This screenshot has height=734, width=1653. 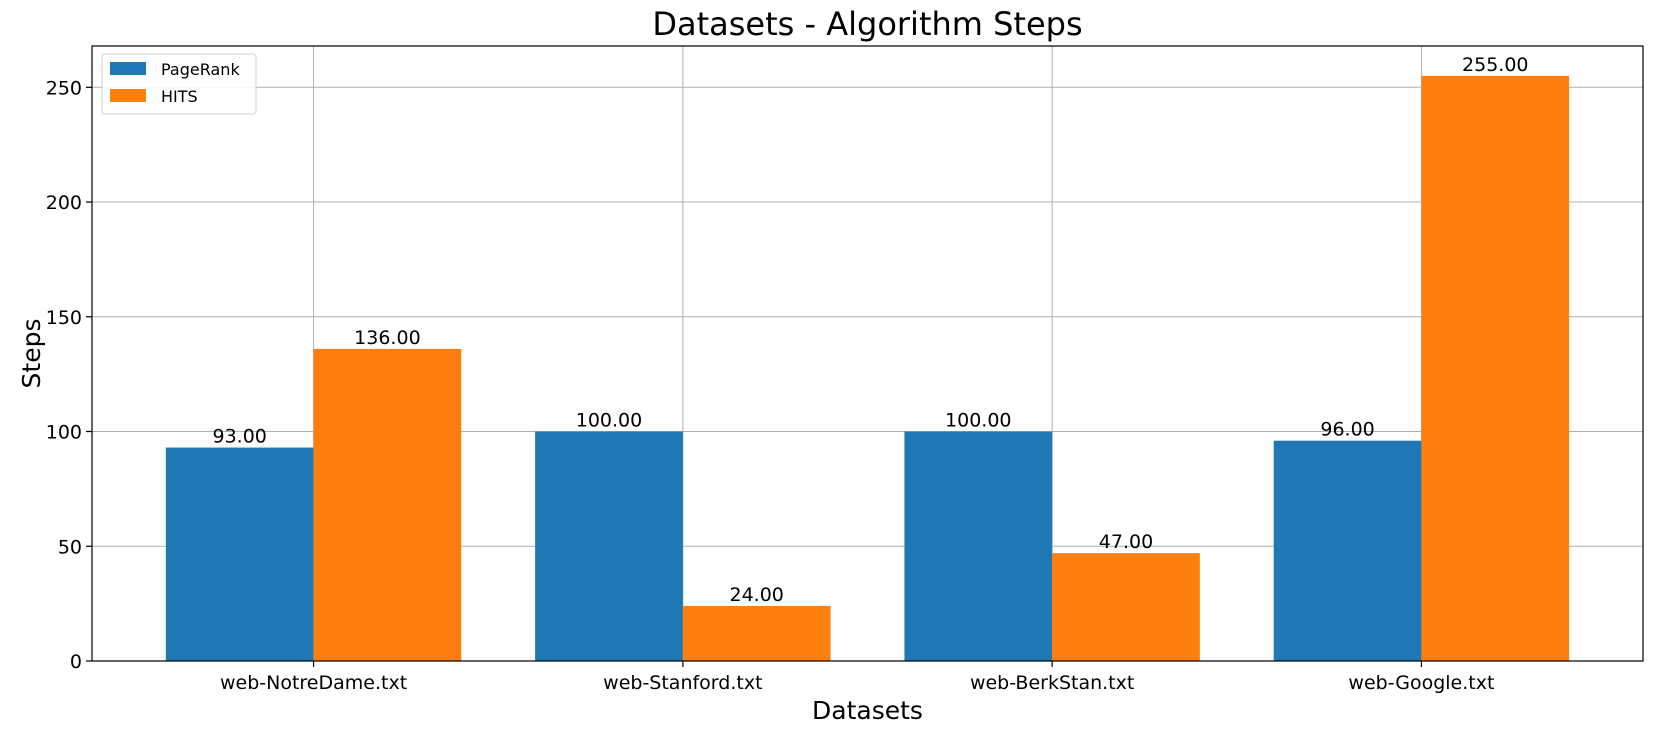 What do you see at coordinates (76, 662) in the screenshot?
I see `y-tick-label: 0` at bounding box center [76, 662].